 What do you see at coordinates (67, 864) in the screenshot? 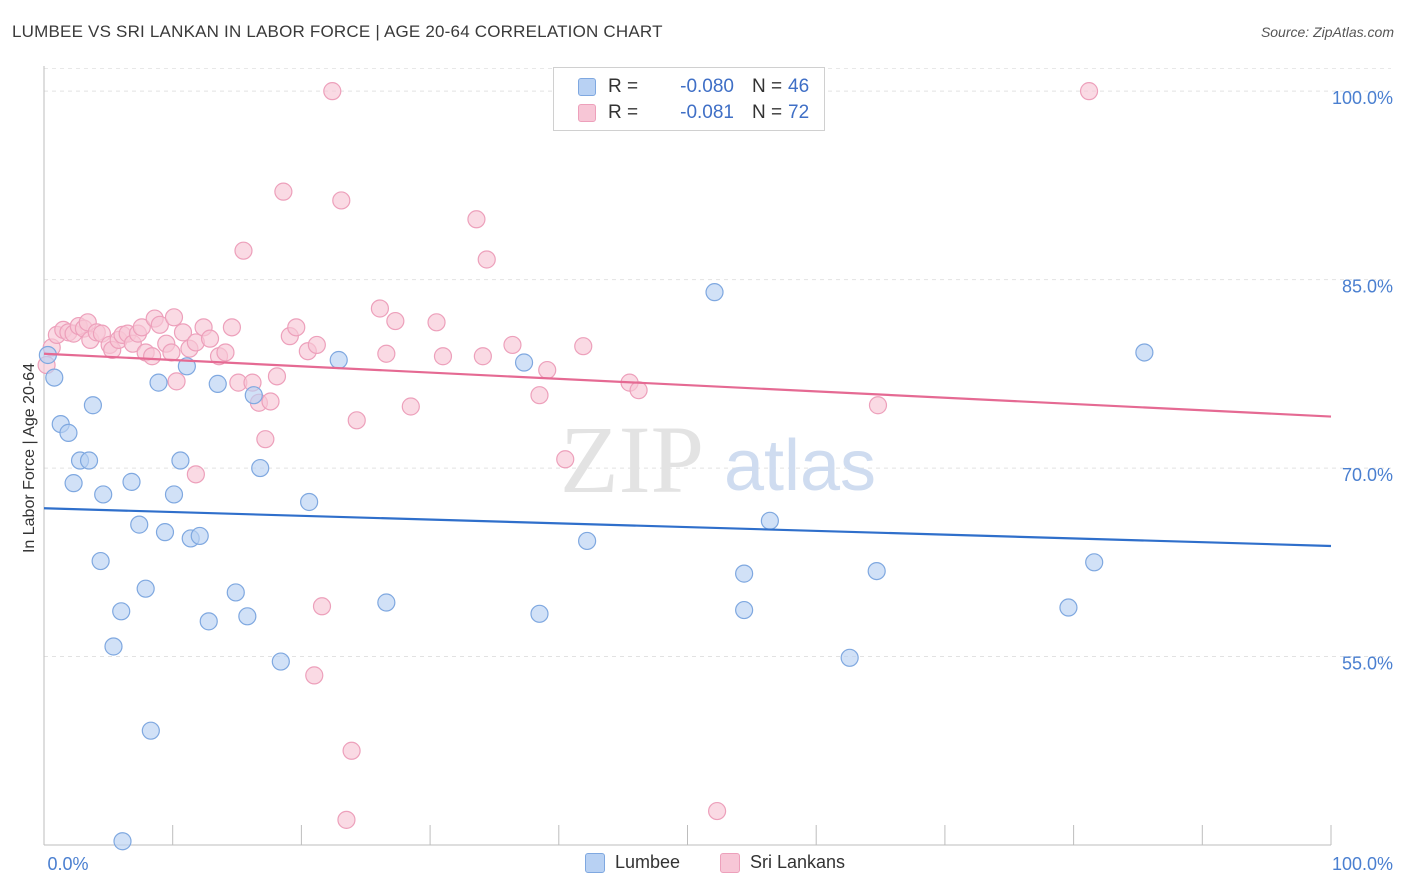
I see `x-tick-label: 0.0%` at bounding box center [67, 864].